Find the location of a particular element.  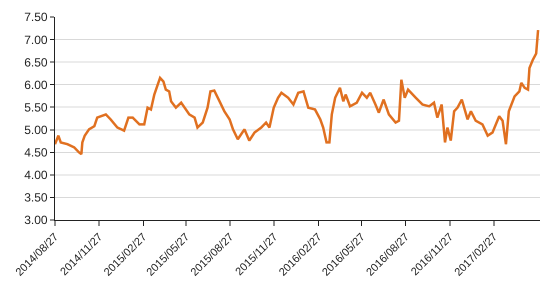

y-tick-label: 7.50 is located at coordinates (36, 17).